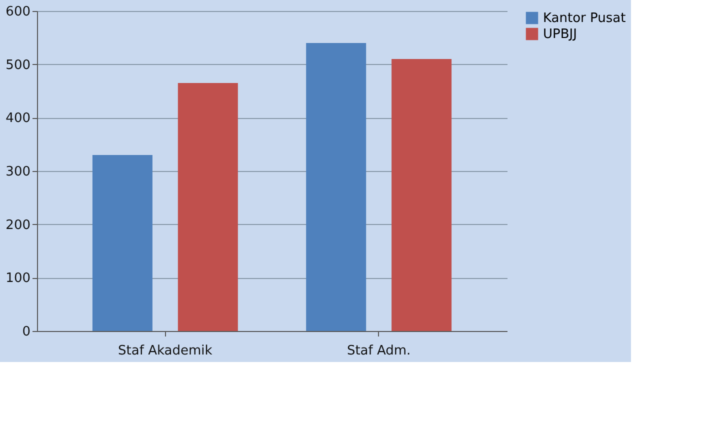 This screenshot has height=422, width=721. Describe the element at coordinates (378, 351) in the screenshot. I see `x-tick-label: Staf Adm.` at that location.